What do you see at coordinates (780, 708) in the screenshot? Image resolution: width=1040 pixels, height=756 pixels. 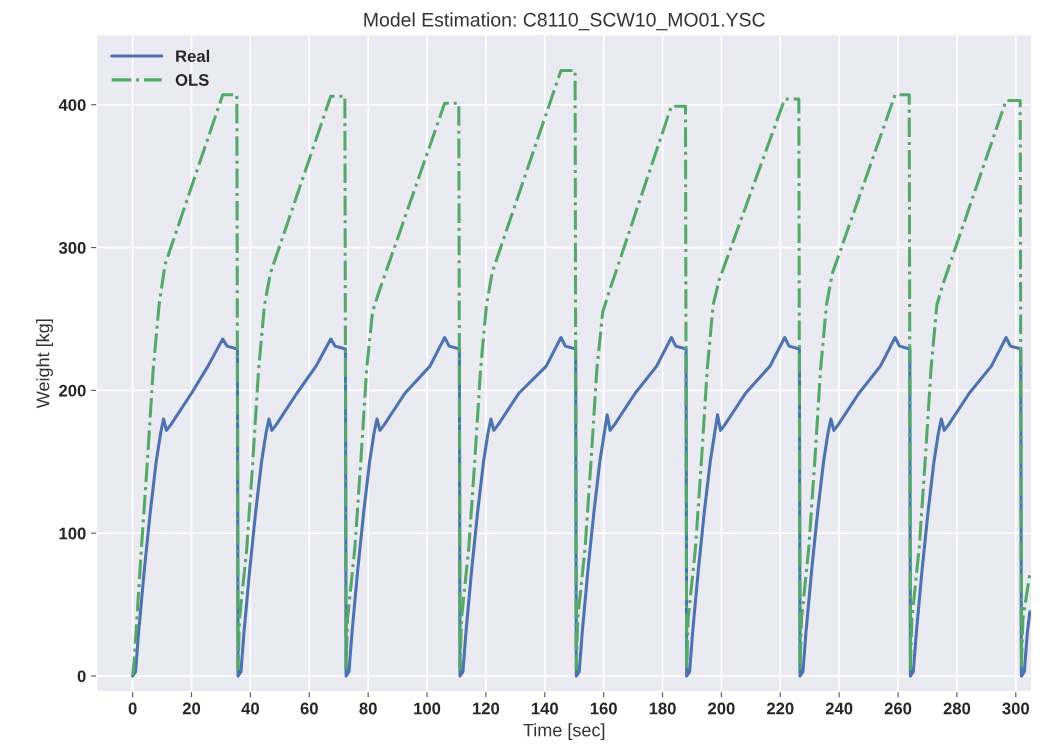 I see `x-tick-label: 220` at bounding box center [780, 708].